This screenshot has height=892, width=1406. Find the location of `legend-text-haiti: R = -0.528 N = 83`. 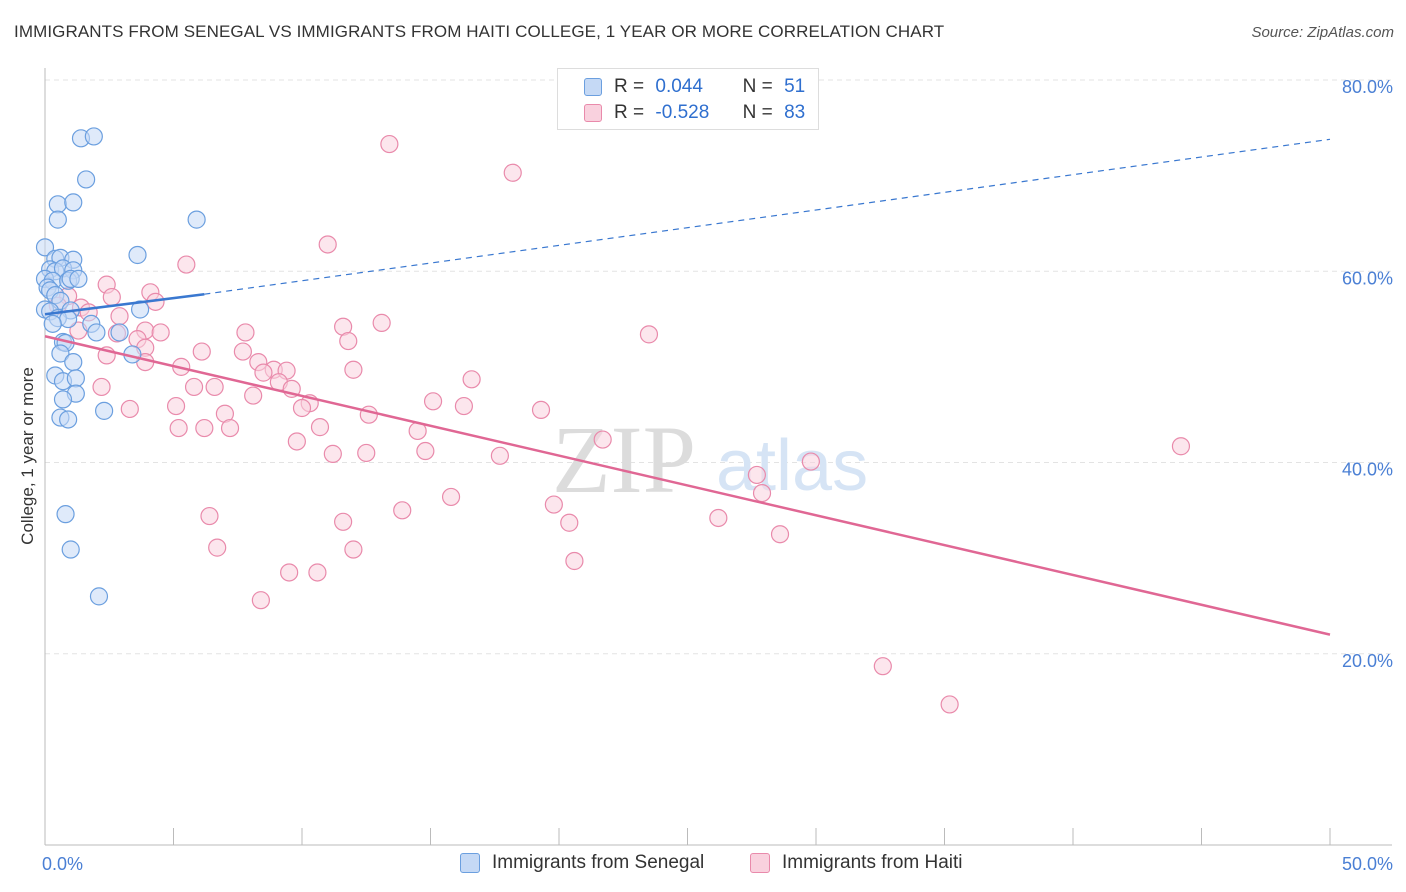

legend-text-haiti: R = -0.528 N = 83 is located at coordinates (709, 113).